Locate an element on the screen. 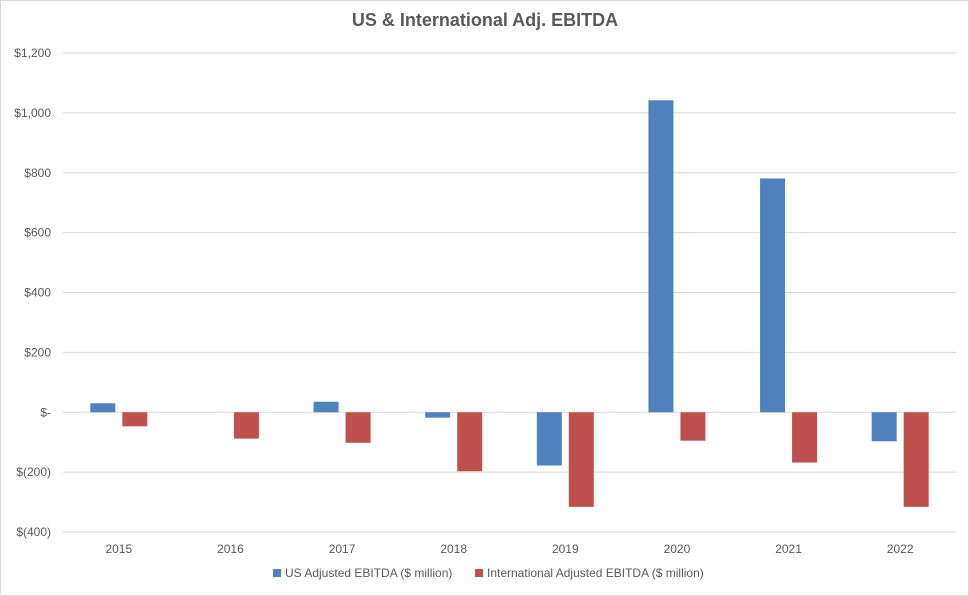 The width and height of the screenshot is (969, 596). y-tick-label: $600 is located at coordinates (37, 233).